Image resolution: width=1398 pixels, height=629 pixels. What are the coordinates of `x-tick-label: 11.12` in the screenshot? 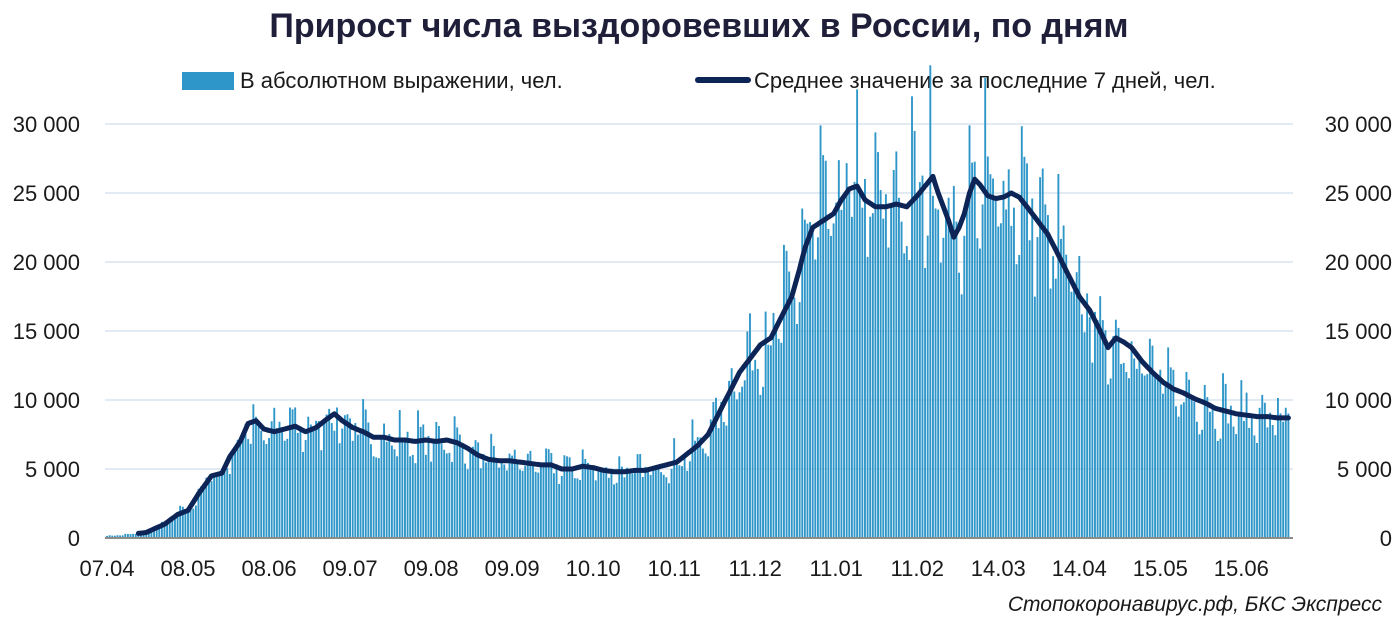 It's located at (754, 568).